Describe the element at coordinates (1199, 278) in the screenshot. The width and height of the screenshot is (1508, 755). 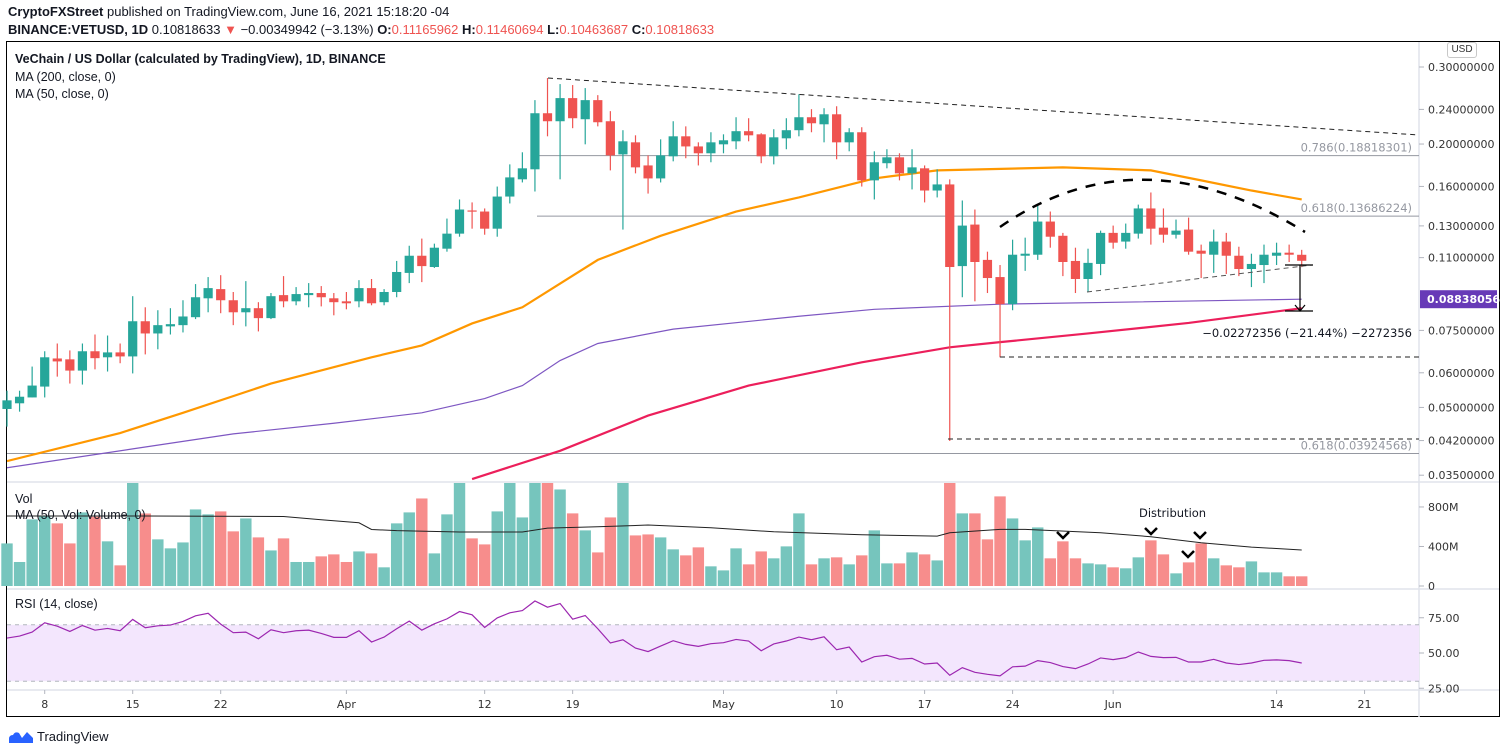
I see `ascending-support-line` at that location.